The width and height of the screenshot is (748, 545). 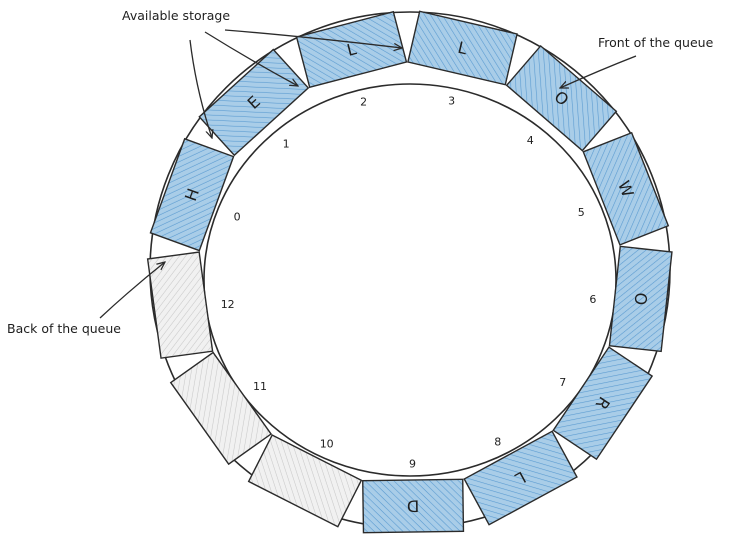 I want to click on slot-letter: L, so click(x=462, y=48).